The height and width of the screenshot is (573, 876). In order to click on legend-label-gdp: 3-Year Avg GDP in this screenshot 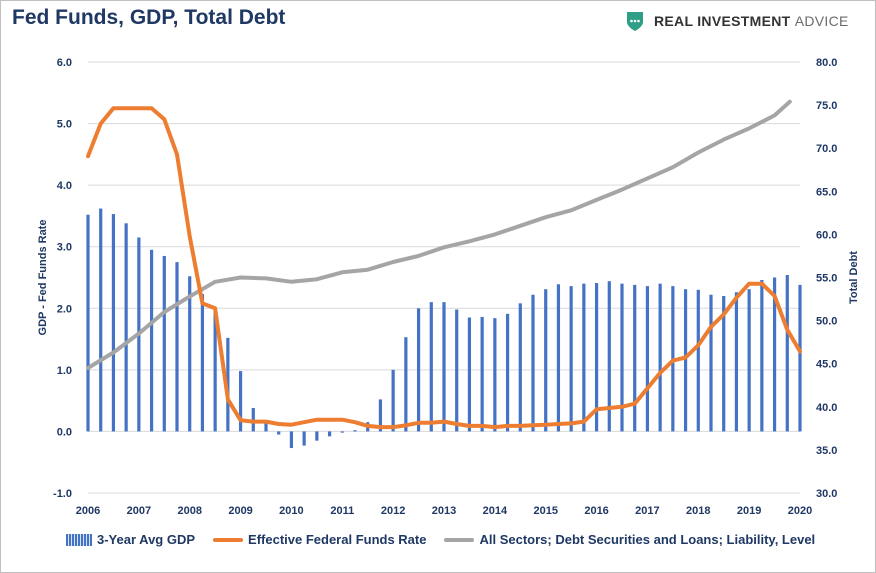, I will do `click(146, 539)`.